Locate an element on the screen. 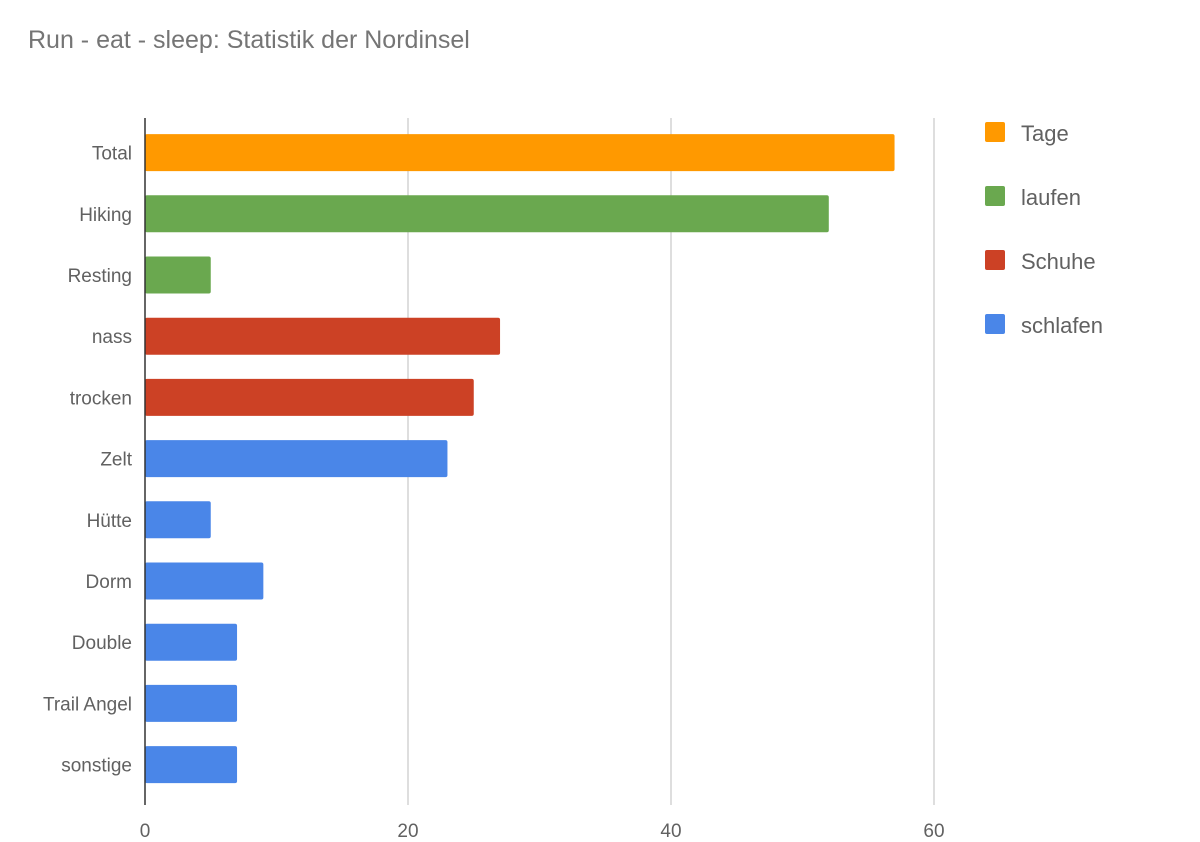 This screenshot has height=842, width=1200. x-tick-label: 20 is located at coordinates (407, 831).